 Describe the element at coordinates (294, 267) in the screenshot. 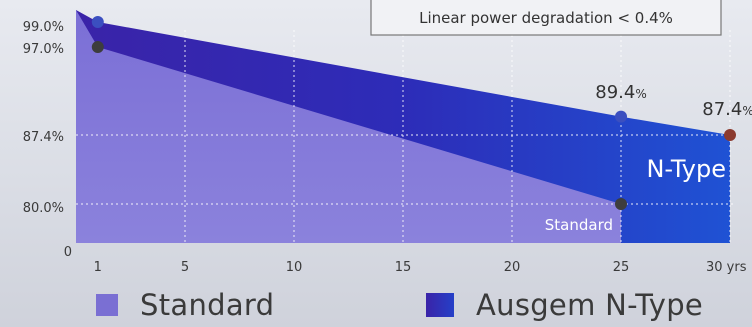

I see `x-tick-label: 10` at that location.